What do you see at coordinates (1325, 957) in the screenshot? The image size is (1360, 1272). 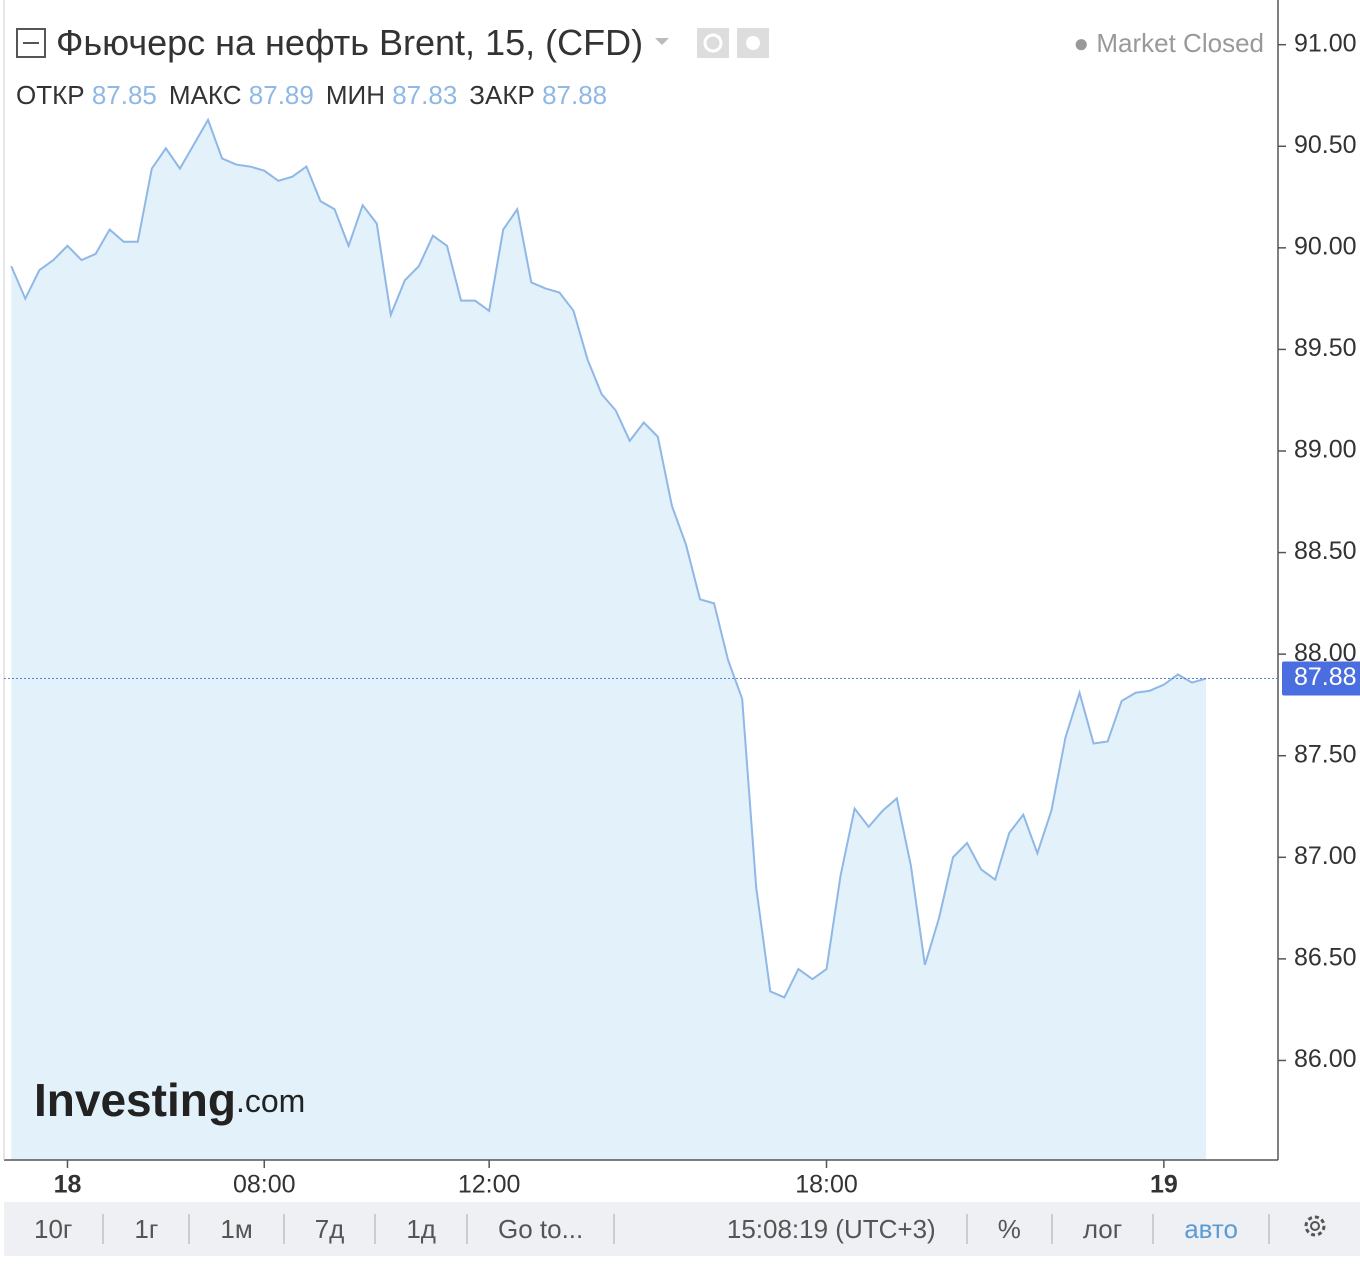 I see `y-tick-label: 86.50` at bounding box center [1325, 957].